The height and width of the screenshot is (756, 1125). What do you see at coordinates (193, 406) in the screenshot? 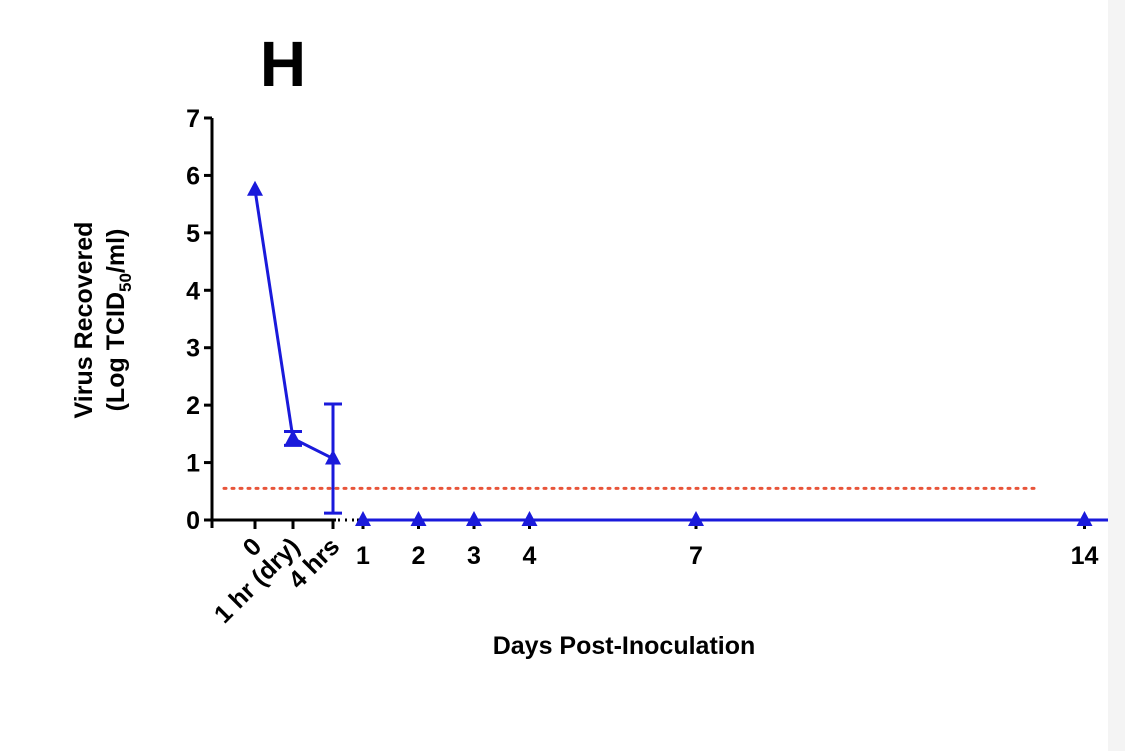
I see `y-tick-label: 2` at bounding box center [193, 406].